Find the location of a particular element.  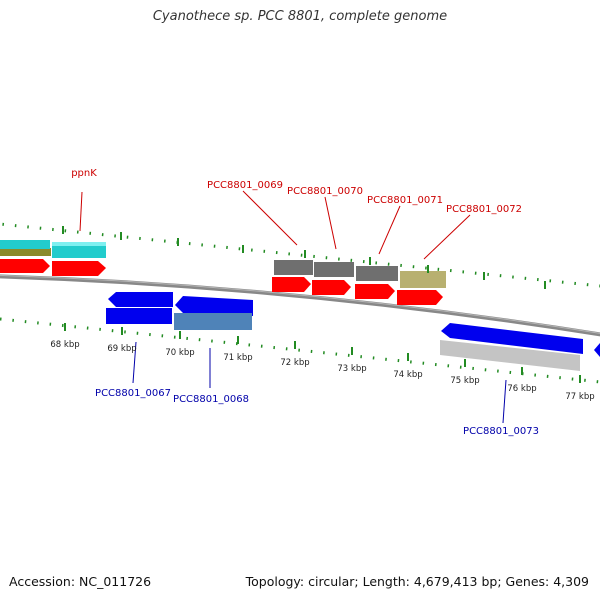

feature-label-forward: PCC8801_0072 is located at coordinates (484, 209).